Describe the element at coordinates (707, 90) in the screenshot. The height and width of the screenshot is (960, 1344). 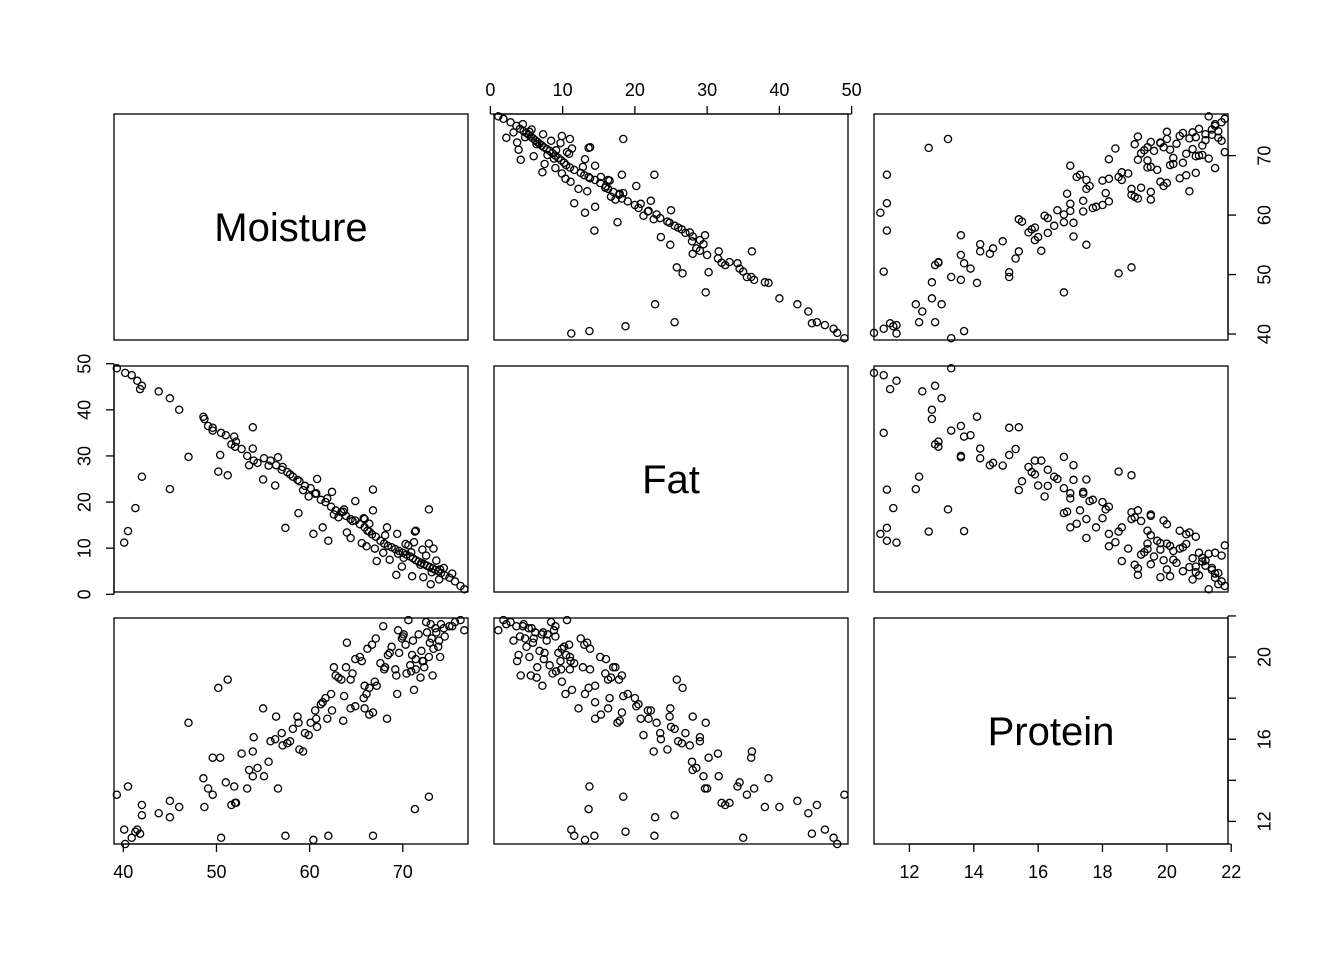
I see `tick-label: 30` at that location.